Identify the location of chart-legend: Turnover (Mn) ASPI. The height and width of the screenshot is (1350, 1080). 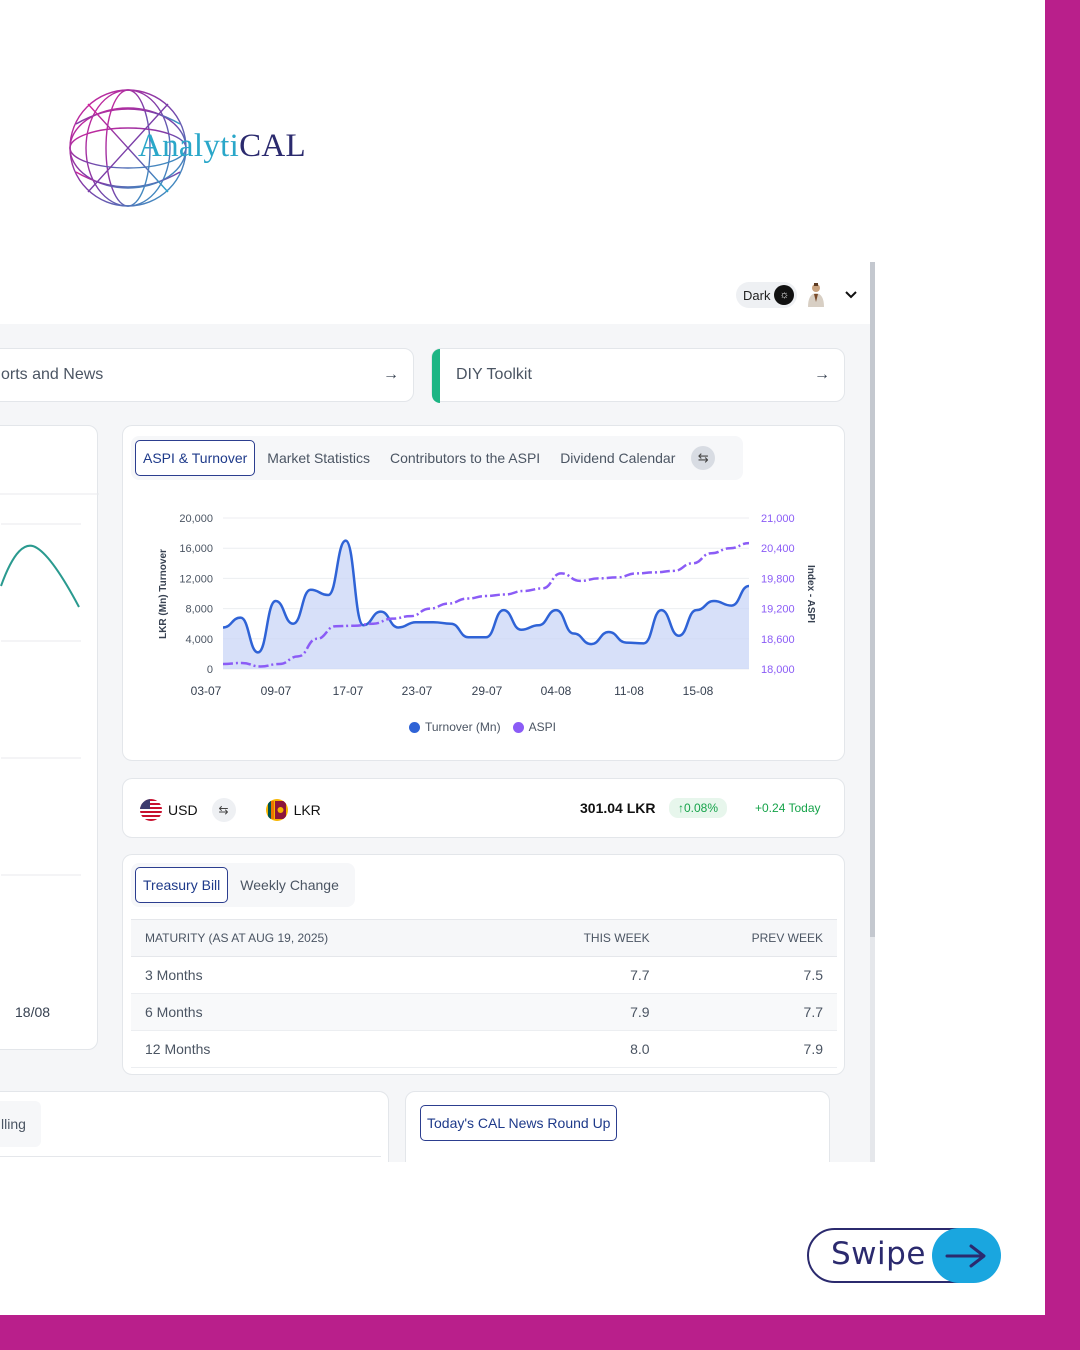
(488, 727).